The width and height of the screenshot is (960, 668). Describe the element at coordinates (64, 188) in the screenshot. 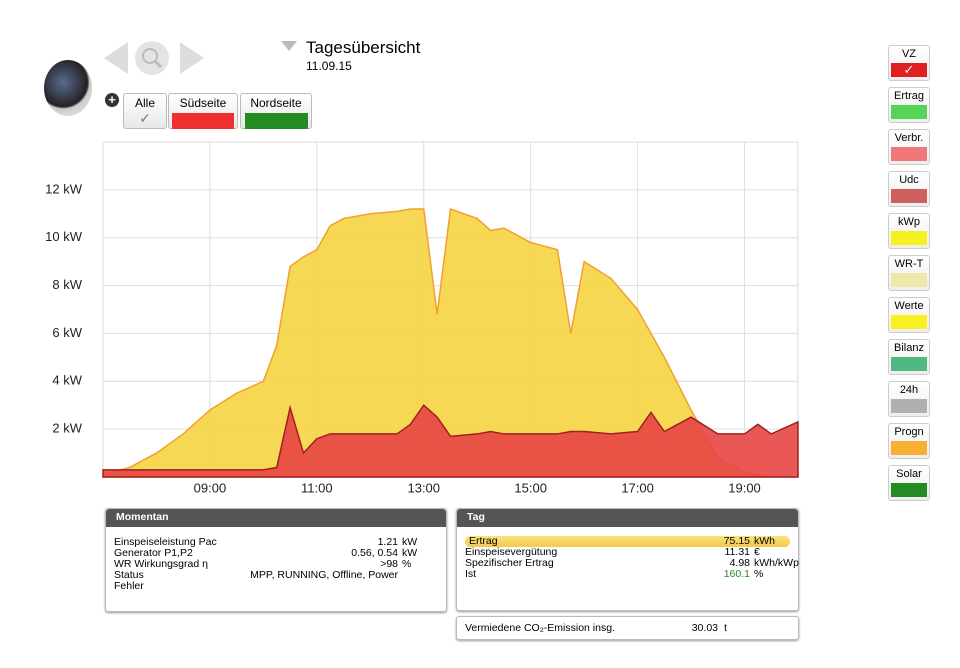

I see `y-tick-label: 12 kW` at that location.